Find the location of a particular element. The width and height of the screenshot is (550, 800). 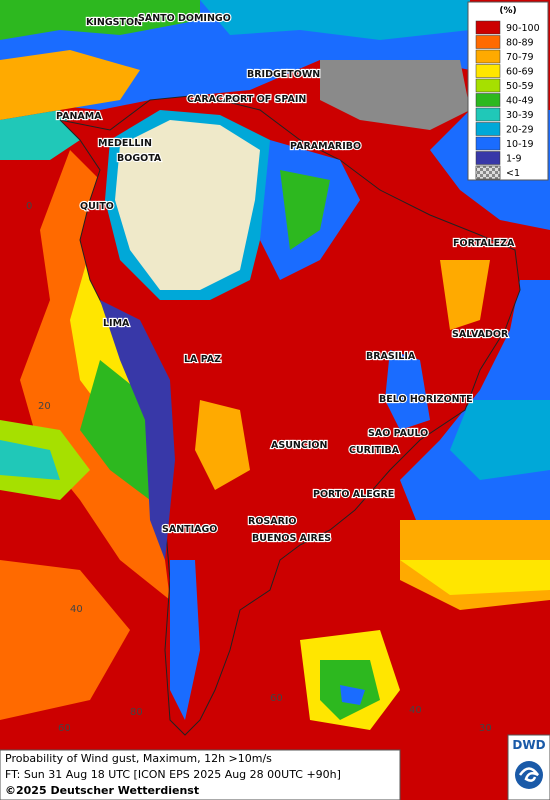

legend-label: 60-69 is located at coordinates (520, 72).